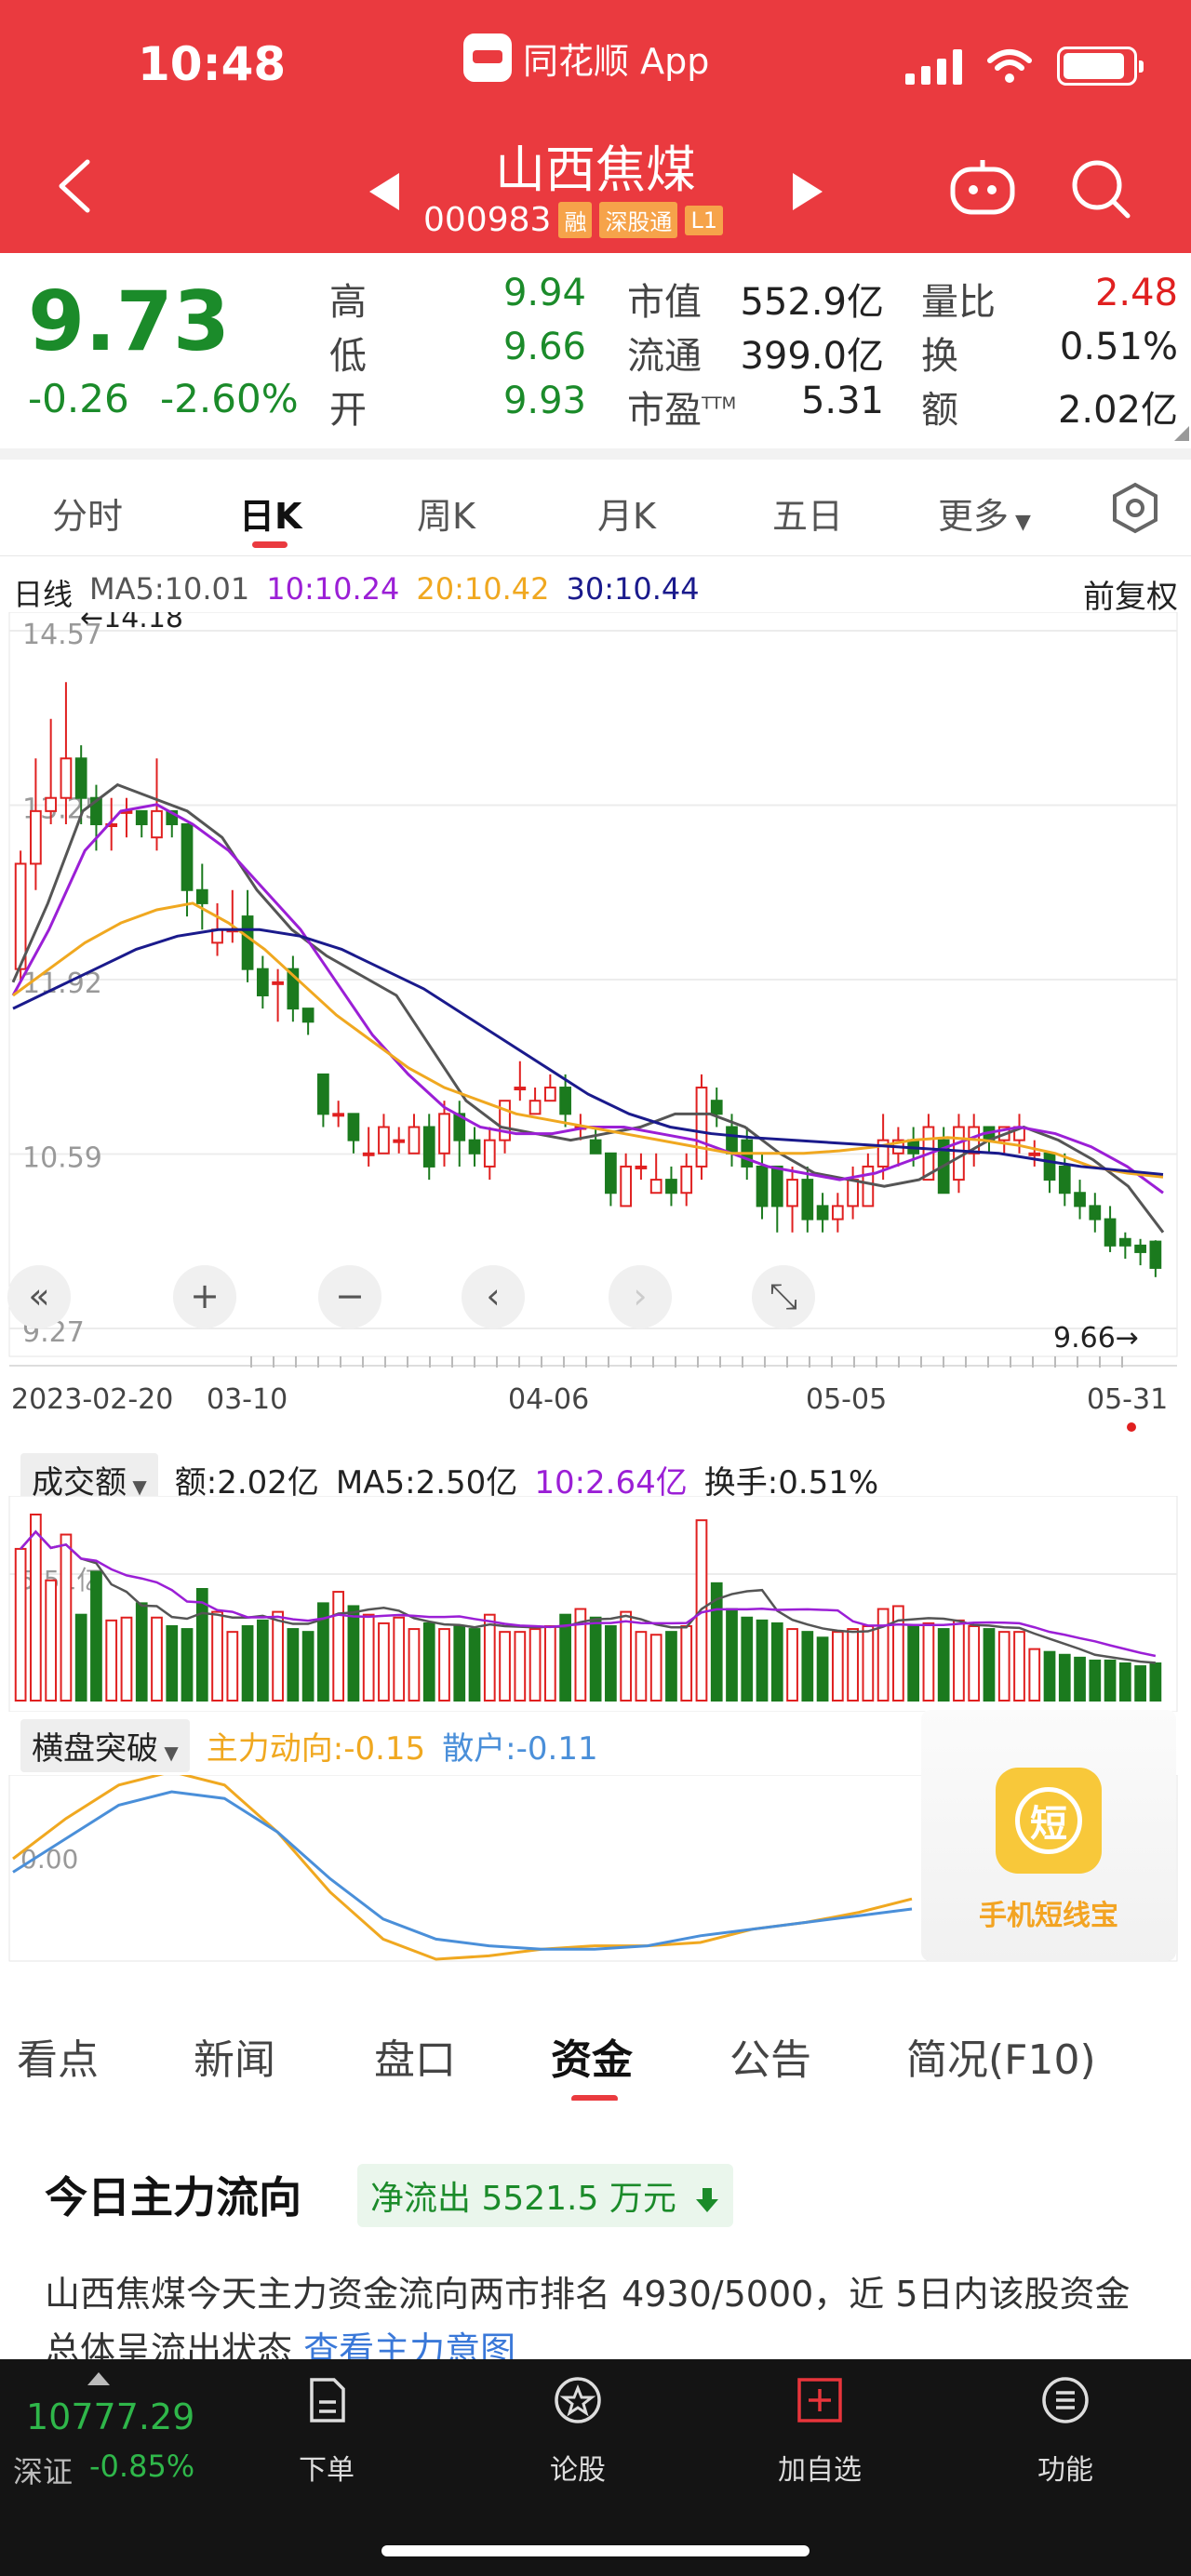 This screenshot has width=1191, height=2576. What do you see at coordinates (1181, 433) in the screenshot?
I see `expand-corner-icon` at bounding box center [1181, 433].